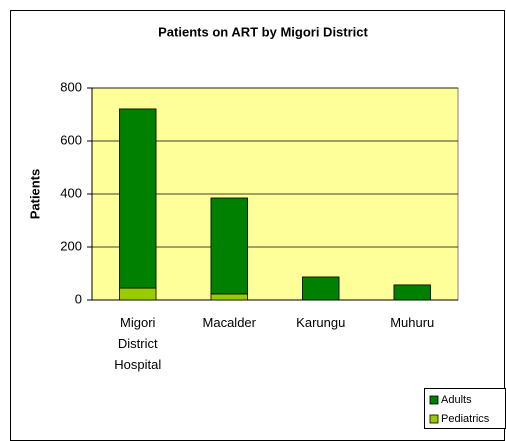 This screenshot has height=441, width=506. What do you see at coordinates (78, 298) in the screenshot?
I see `y-tick-label: 0` at bounding box center [78, 298].